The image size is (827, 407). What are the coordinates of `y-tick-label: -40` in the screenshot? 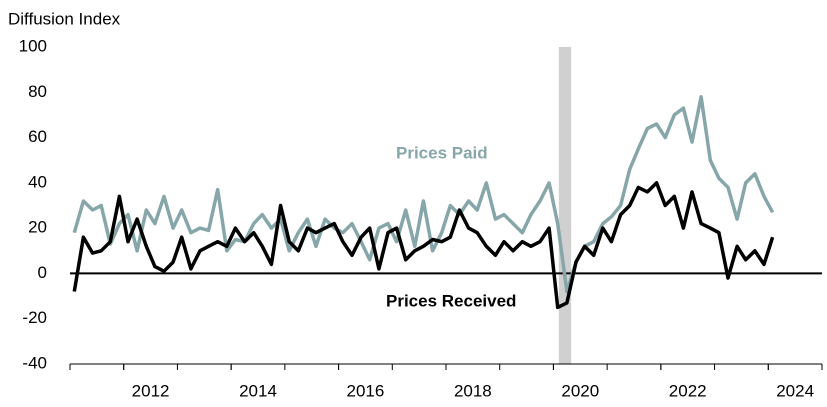 It's located at (34, 362).